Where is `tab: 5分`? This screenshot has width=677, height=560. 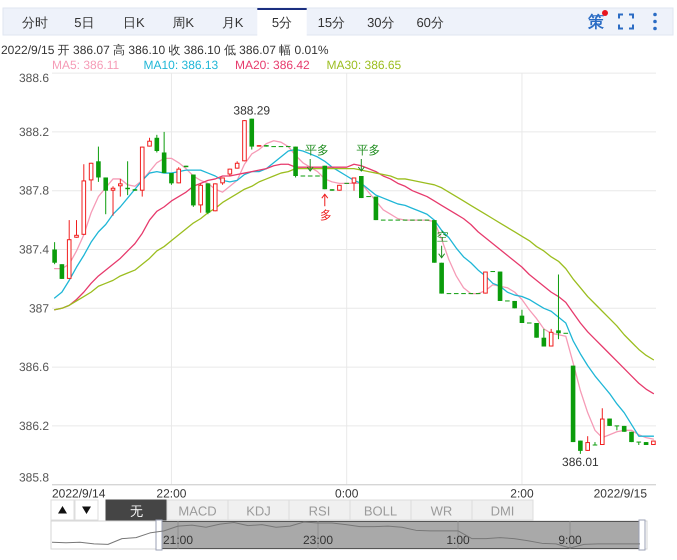
tab: 5分 is located at coordinates (282, 22).